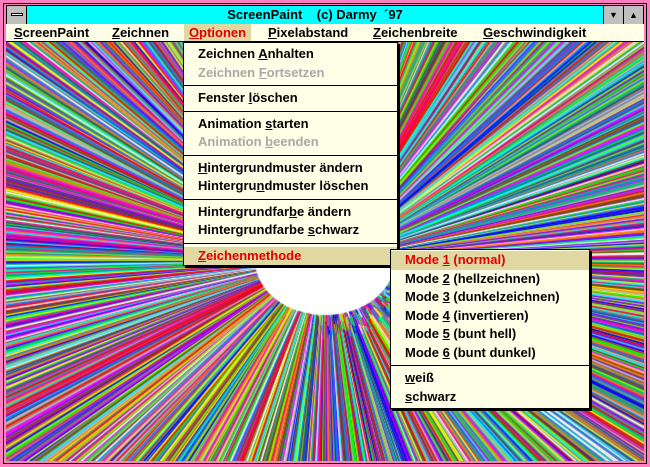 The image size is (650, 467). What do you see at coordinates (280, 167) in the screenshot?
I see `menu-item-hintergrundmuster-aendern: Hintergrundmuster ändern` at bounding box center [280, 167].